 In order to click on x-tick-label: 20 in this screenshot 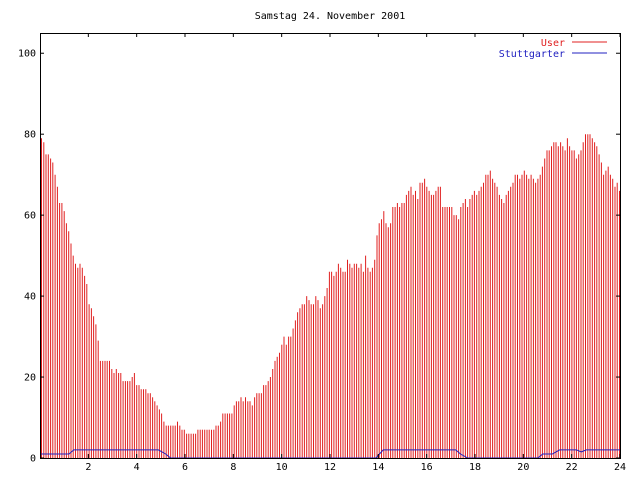, I will do `click(523, 467)`.